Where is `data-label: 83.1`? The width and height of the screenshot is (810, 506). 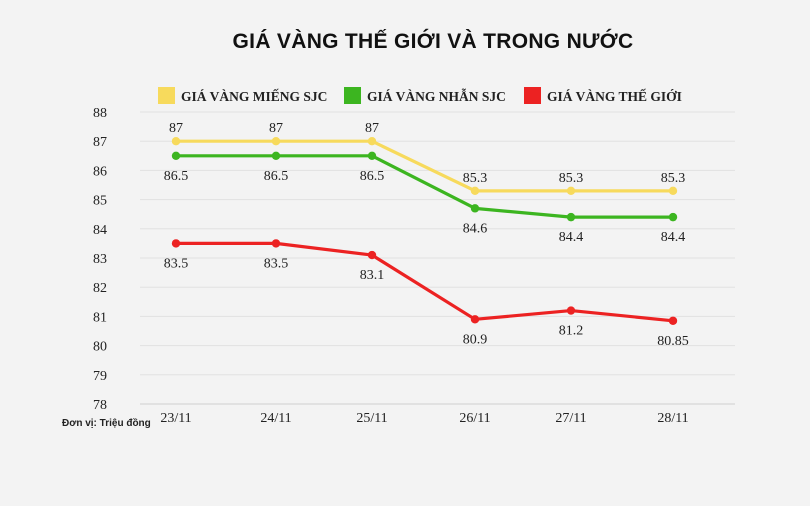
data-label: 83.1 is located at coordinates (372, 275).